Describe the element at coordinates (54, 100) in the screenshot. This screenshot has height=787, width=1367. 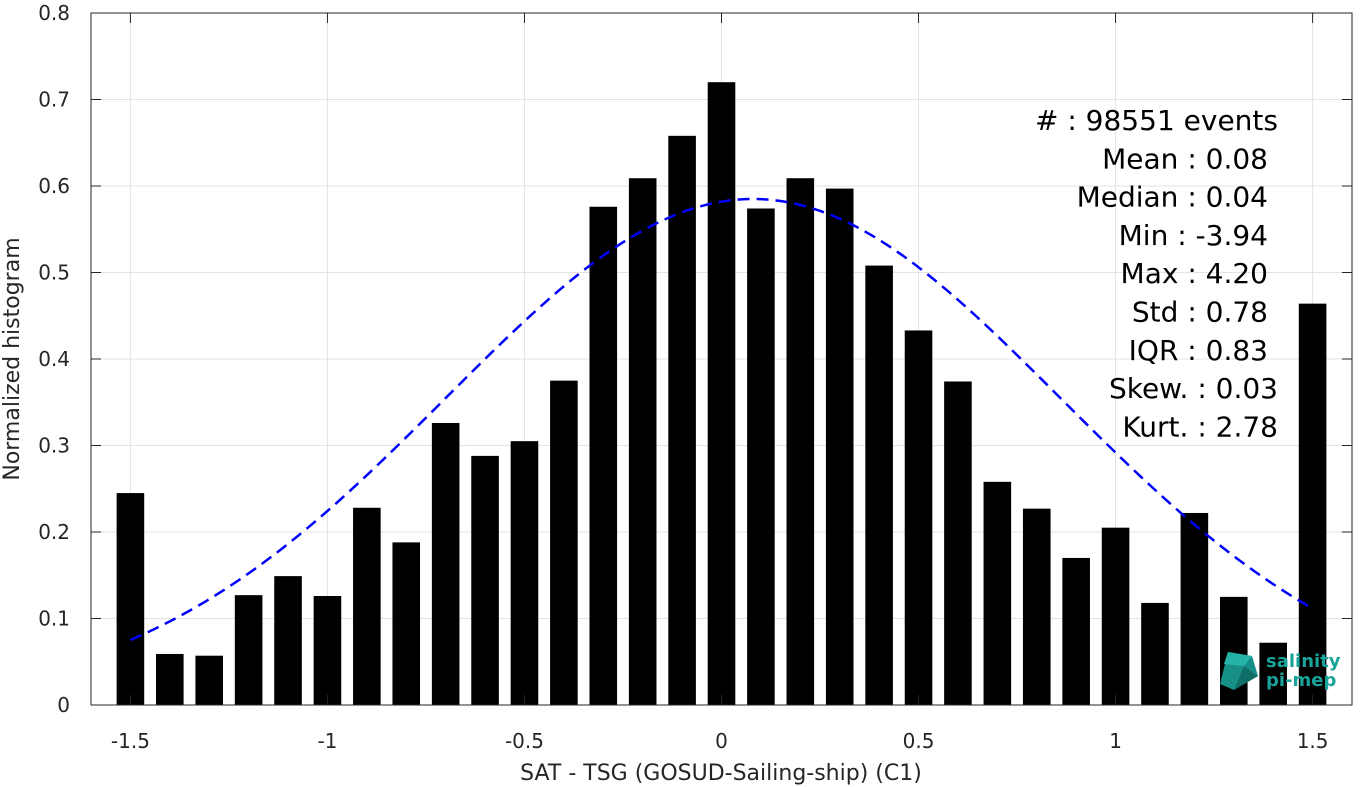
I see `y-tick-label: 0.7` at that location.